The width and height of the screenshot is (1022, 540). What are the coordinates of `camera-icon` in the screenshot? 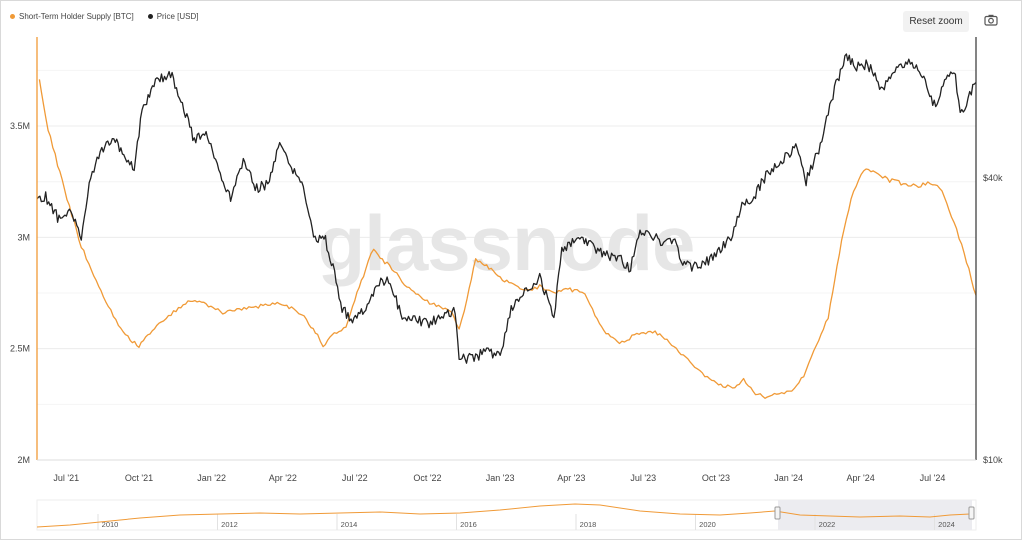 It's located at (991, 20).